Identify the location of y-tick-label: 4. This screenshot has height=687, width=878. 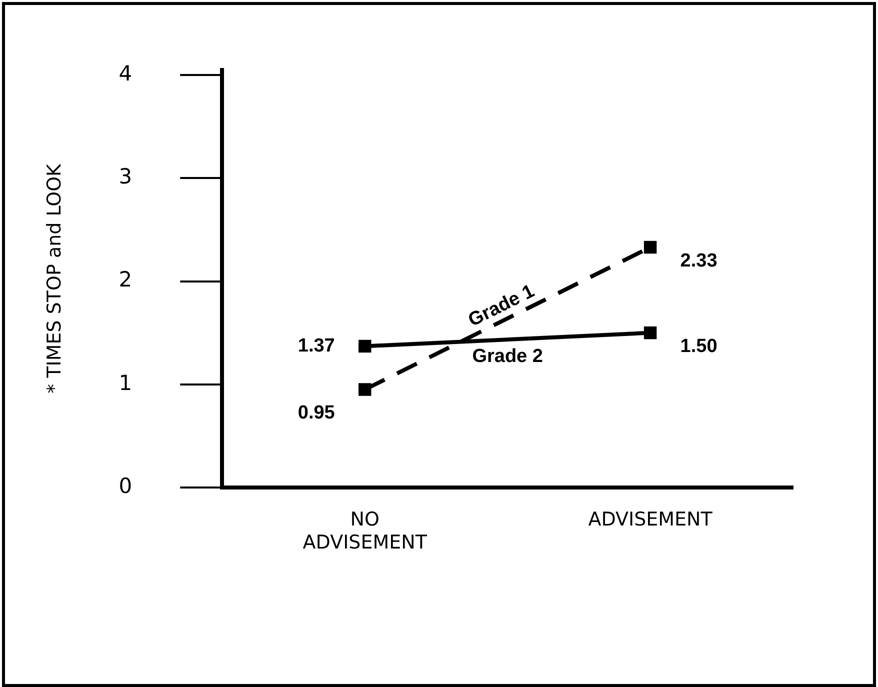
(125, 74).